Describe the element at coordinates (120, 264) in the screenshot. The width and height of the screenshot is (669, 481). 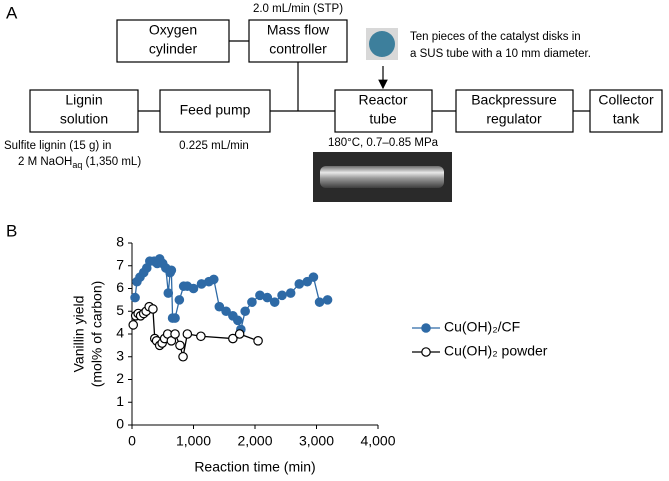
I see `y-tick-label: 7` at that location.